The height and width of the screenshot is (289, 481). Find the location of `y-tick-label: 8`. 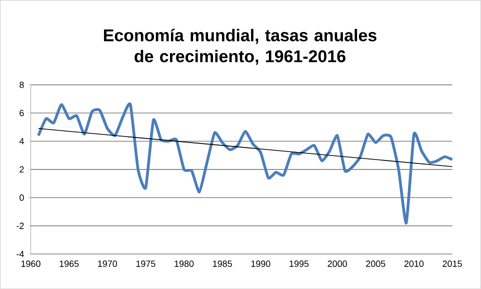

y-tick-label: 8 is located at coordinates (22, 85).